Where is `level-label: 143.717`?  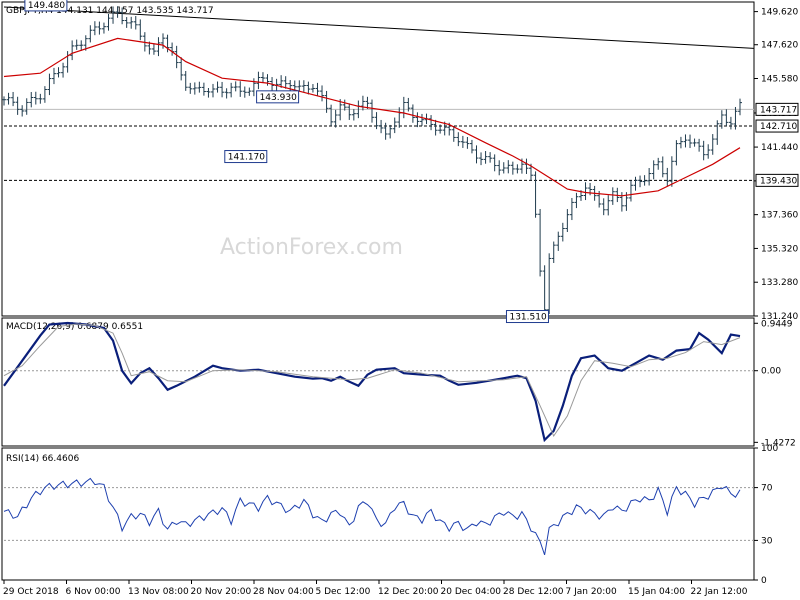
level-label: 143.717 is located at coordinates (778, 110).